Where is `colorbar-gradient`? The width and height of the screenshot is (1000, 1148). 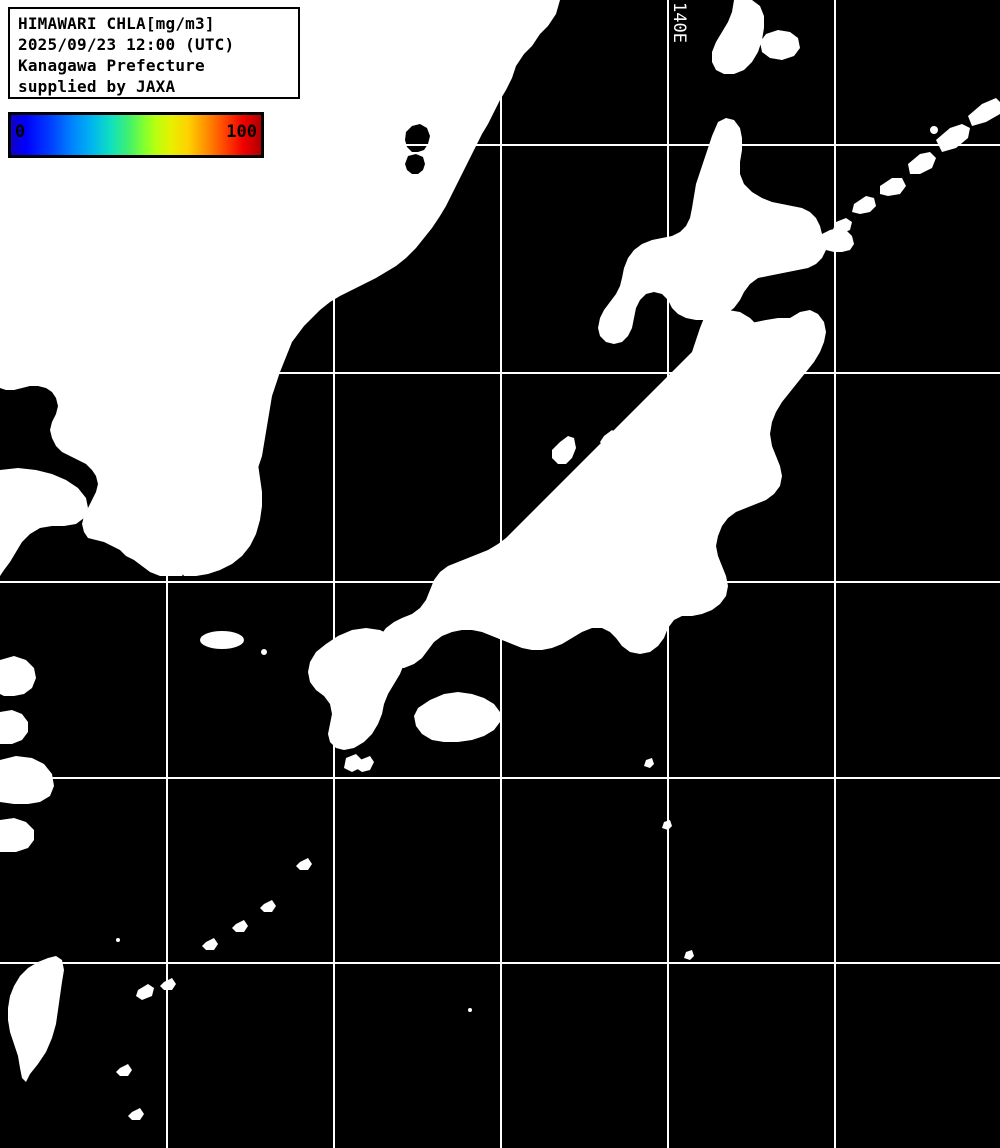 colorbar-gradient is located at coordinates (136, 135).